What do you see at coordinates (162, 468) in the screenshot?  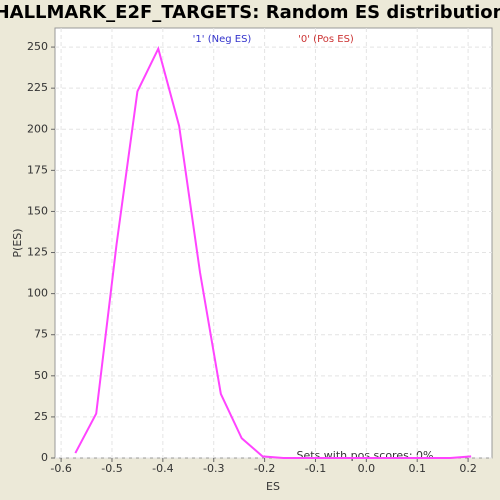 I see `x-tick-label: -0.4` at bounding box center [162, 468].